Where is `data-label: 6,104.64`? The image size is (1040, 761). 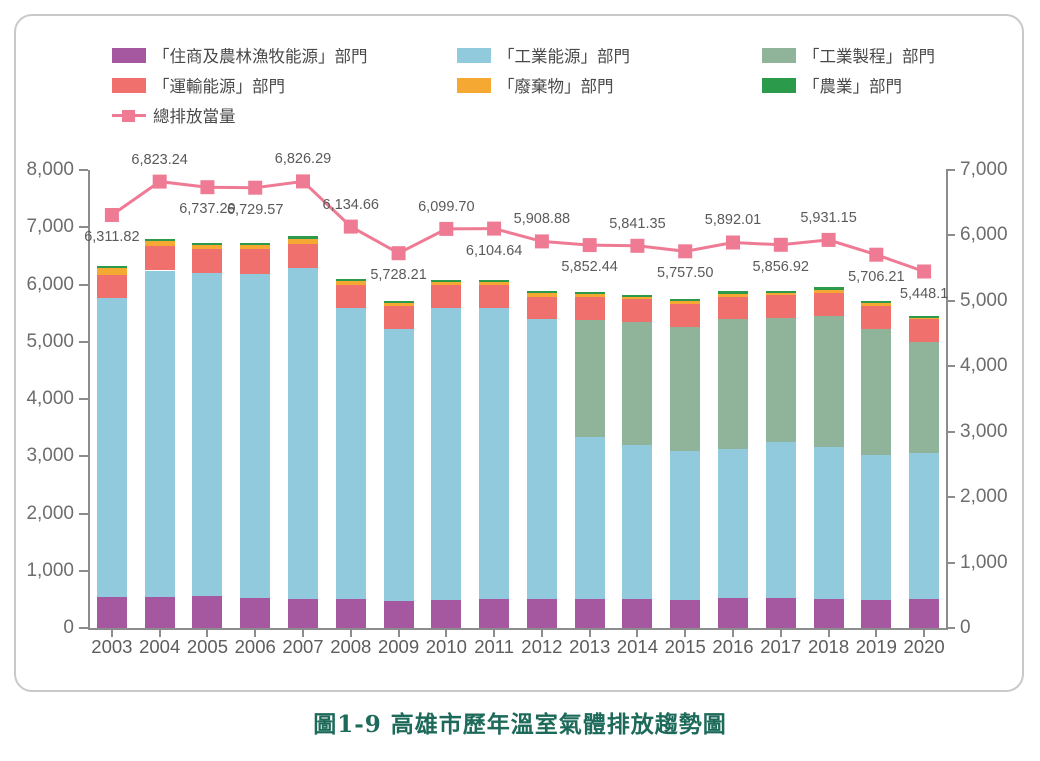
data-label: 6,104.64 is located at coordinates (494, 250).